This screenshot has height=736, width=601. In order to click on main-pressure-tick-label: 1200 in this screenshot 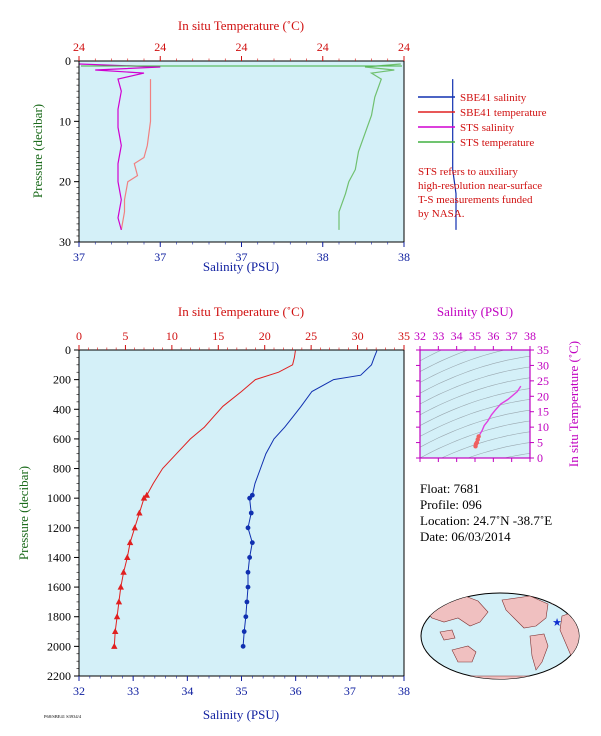, I will do `click(59, 528)`.